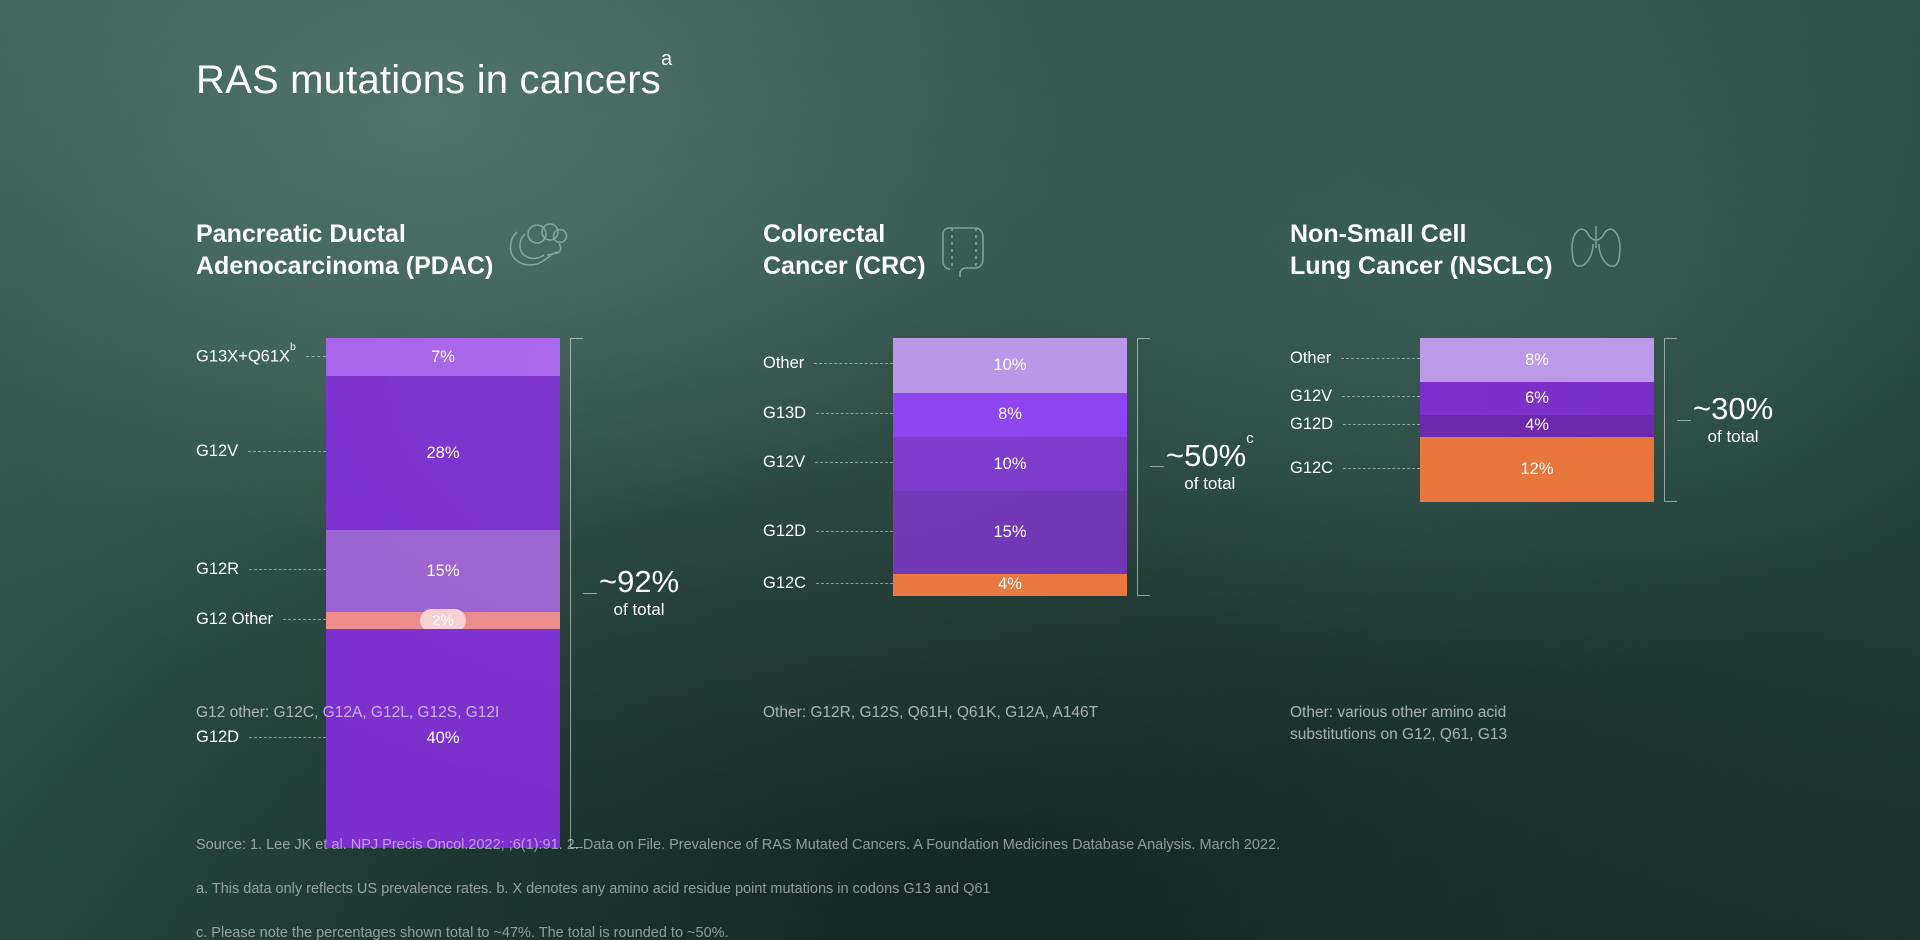  Describe the element at coordinates (1537, 398) in the screenshot. I see `bar-segment: 6%` at that location.